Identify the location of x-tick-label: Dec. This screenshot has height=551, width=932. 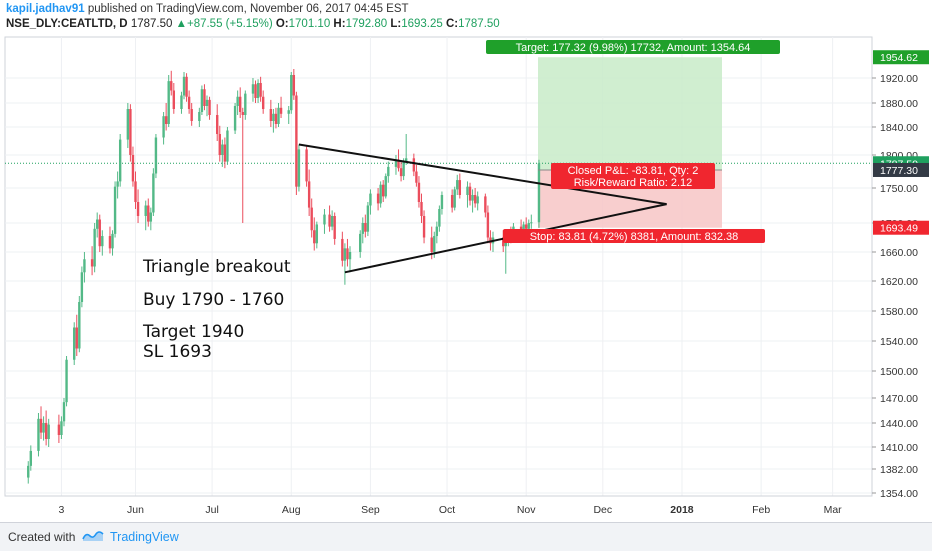
(602, 510).